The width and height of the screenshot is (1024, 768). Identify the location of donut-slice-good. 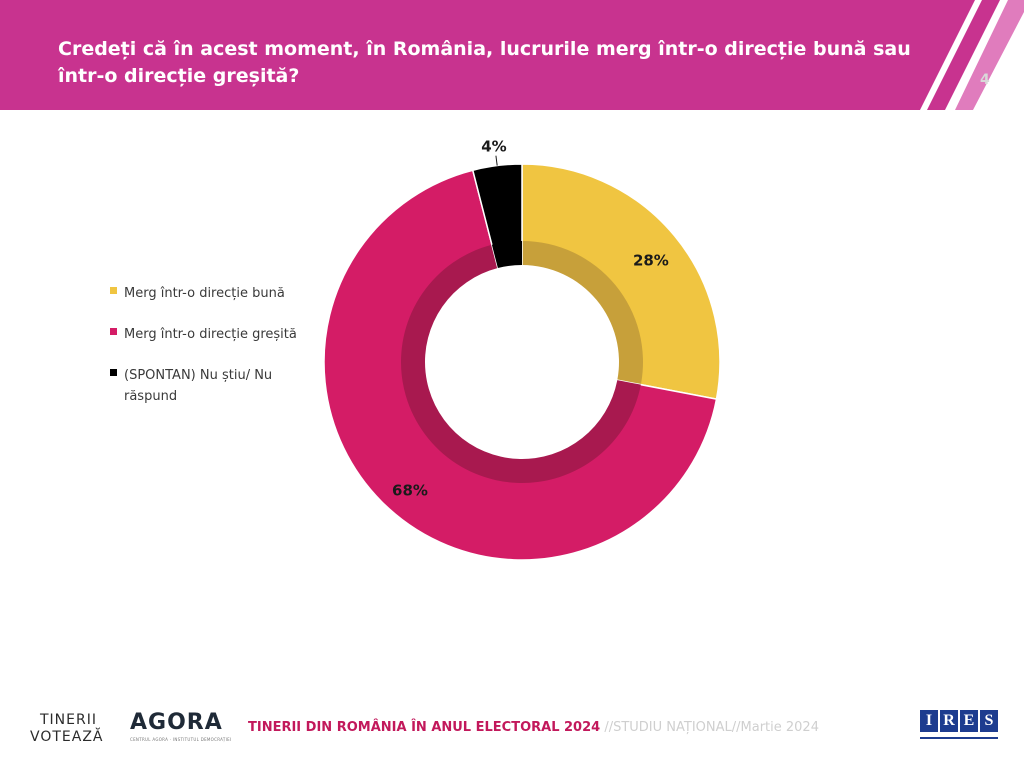
(621, 281).